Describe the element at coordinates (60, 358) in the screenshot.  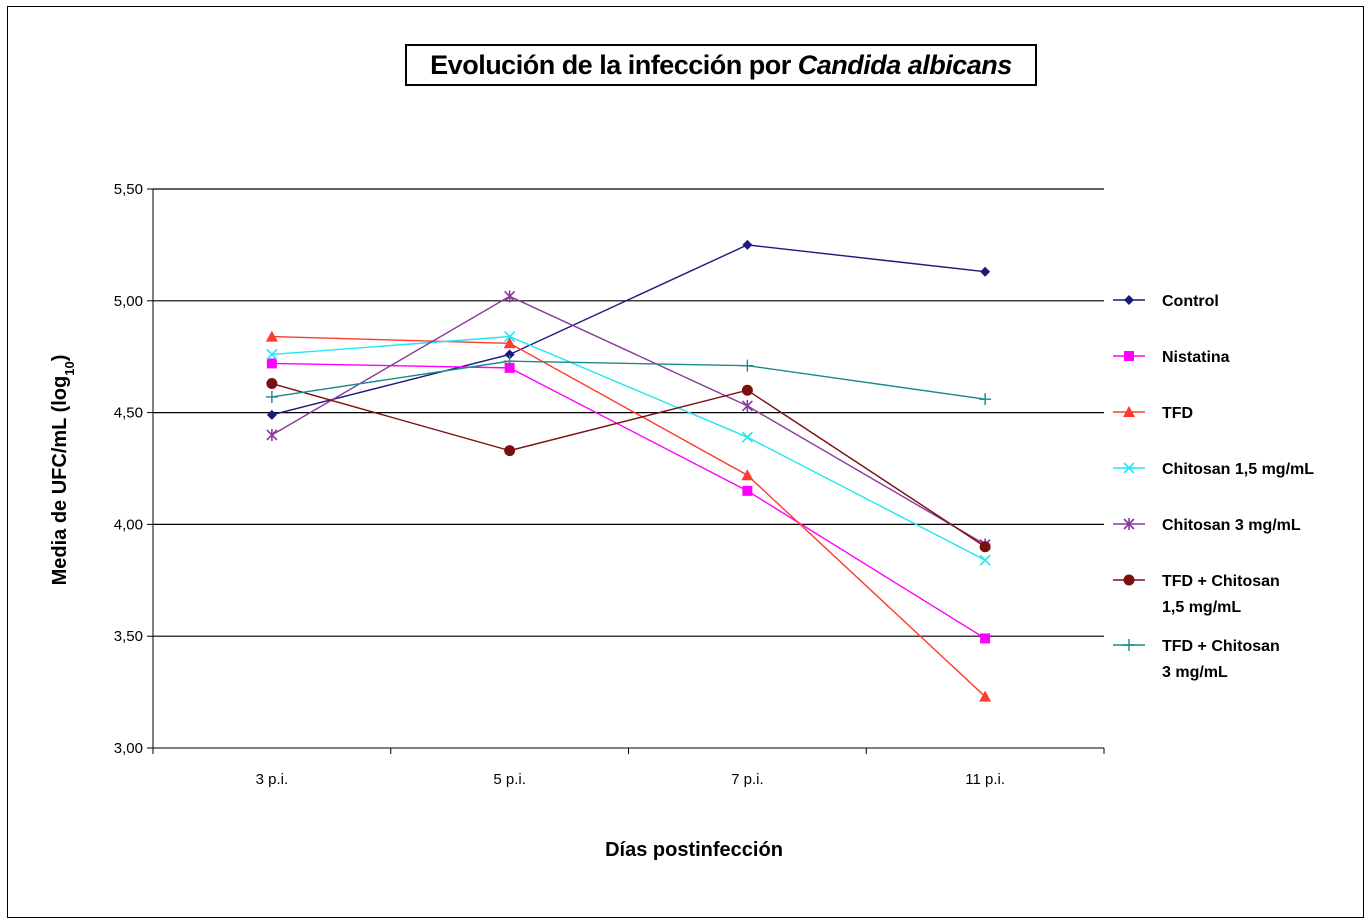
I see `y-axis-label-end: )` at that location.